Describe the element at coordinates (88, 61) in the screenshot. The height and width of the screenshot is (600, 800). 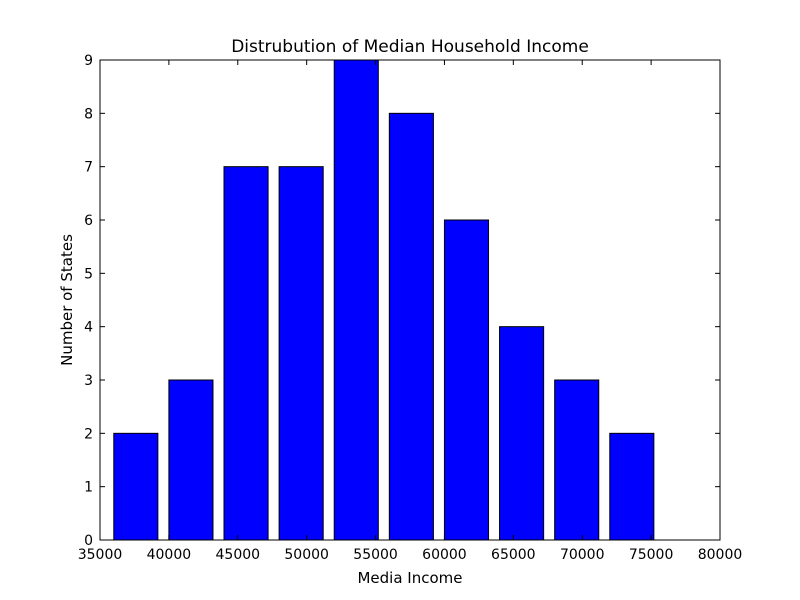
I see `y-tick-label-9: 9` at that location.